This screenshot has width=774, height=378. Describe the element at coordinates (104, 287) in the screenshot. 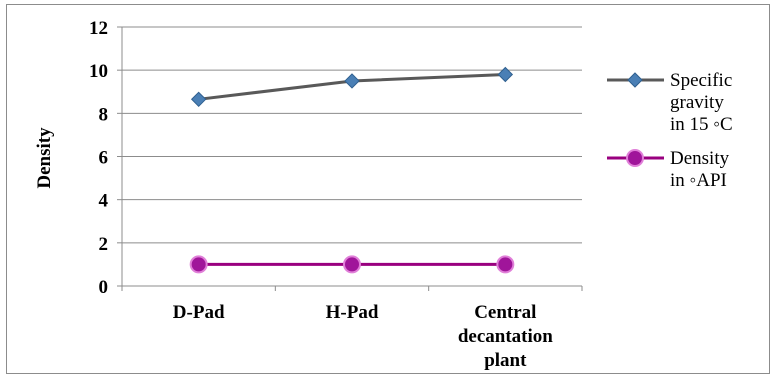

I see `y-tick-label-0: 0` at that location.